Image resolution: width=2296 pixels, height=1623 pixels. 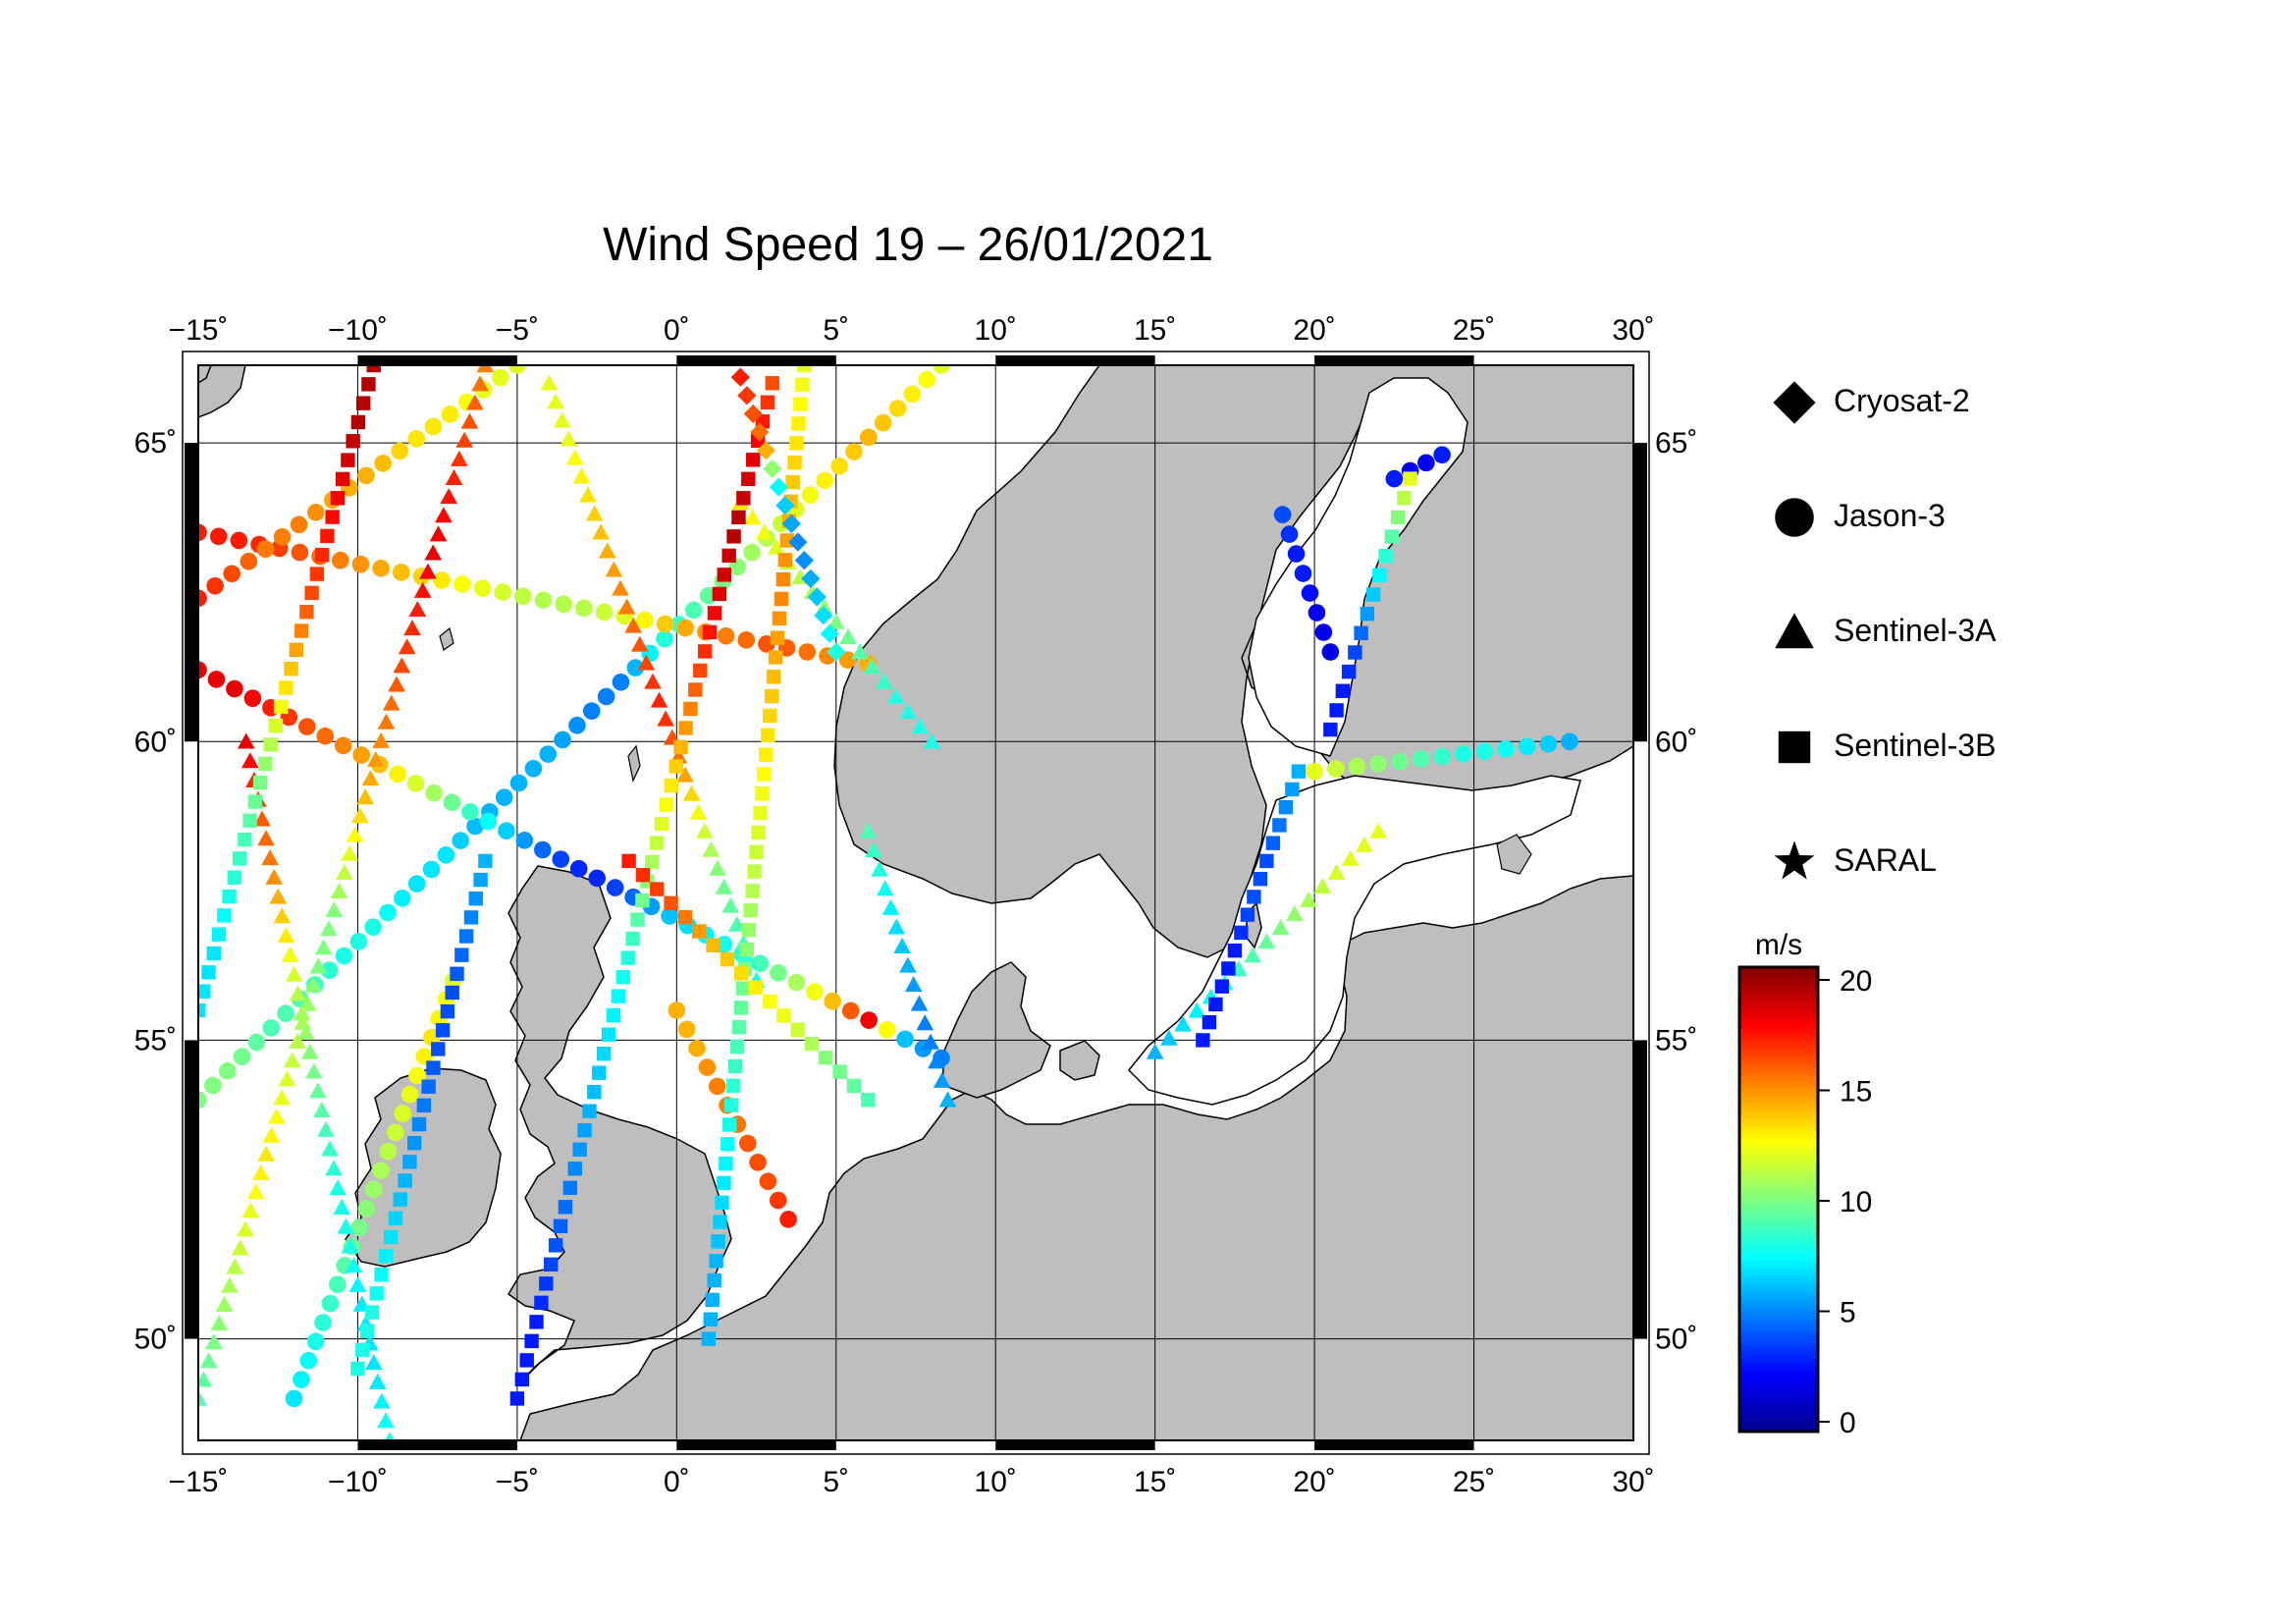 What do you see at coordinates (1640, 592) in the screenshot?
I see `frame-band` at bounding box center [1640, 592].